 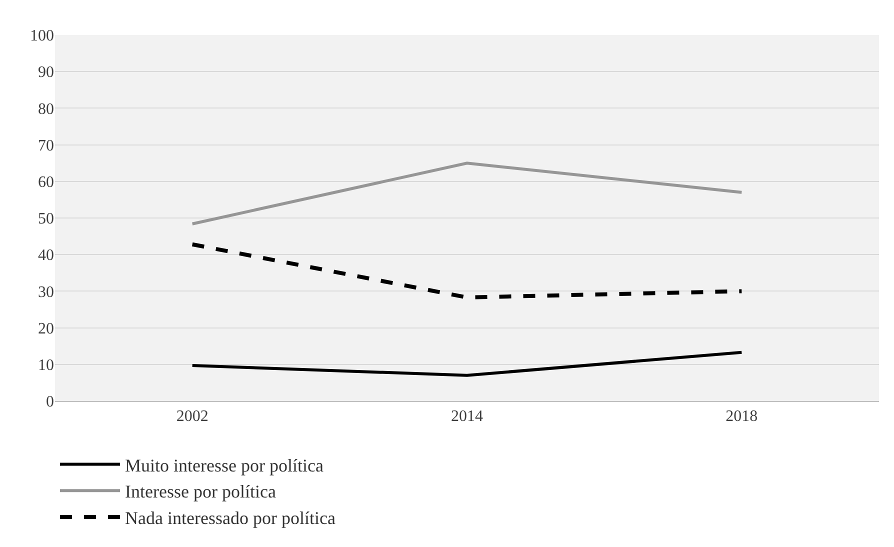 I want to click on x-tick-label: 2018, so click(x=742, y=417).